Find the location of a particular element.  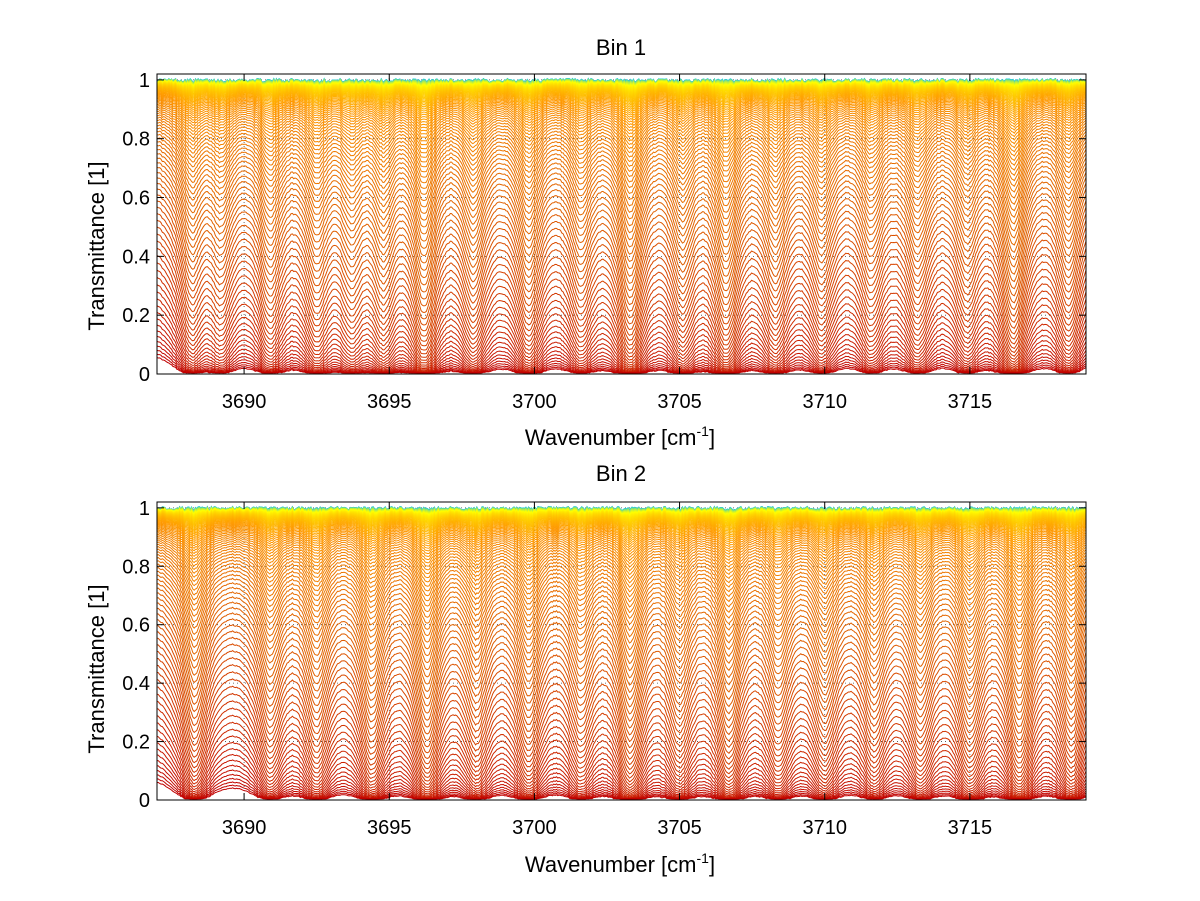

x-tick-label: 3710 is located at coordinates (824, 402).